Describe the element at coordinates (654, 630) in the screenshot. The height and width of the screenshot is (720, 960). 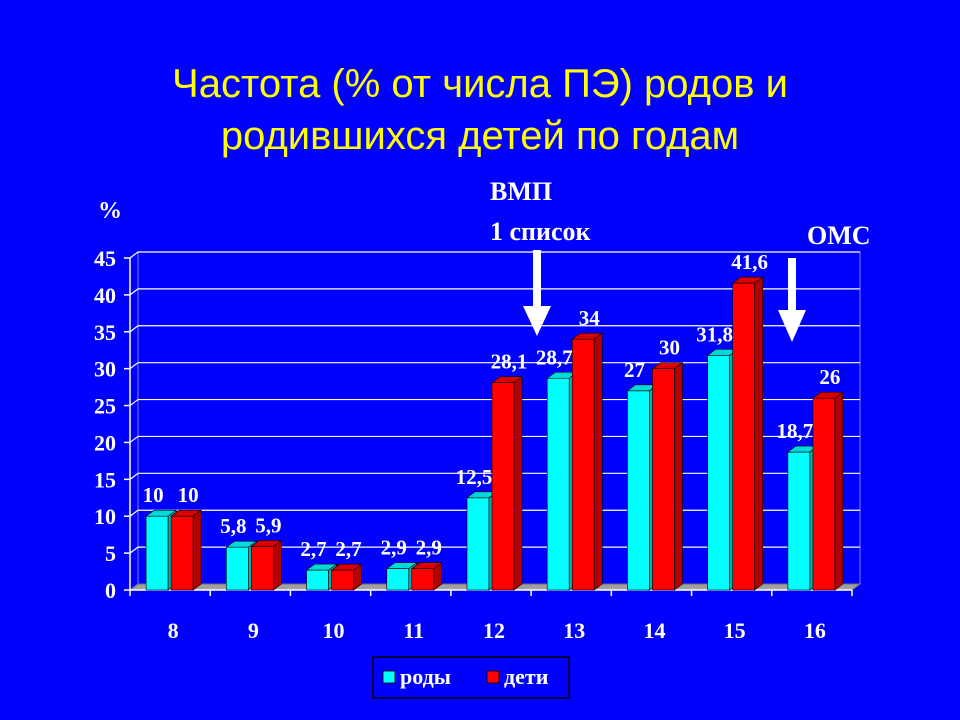
I see `x-tick-label: 14` at that location.